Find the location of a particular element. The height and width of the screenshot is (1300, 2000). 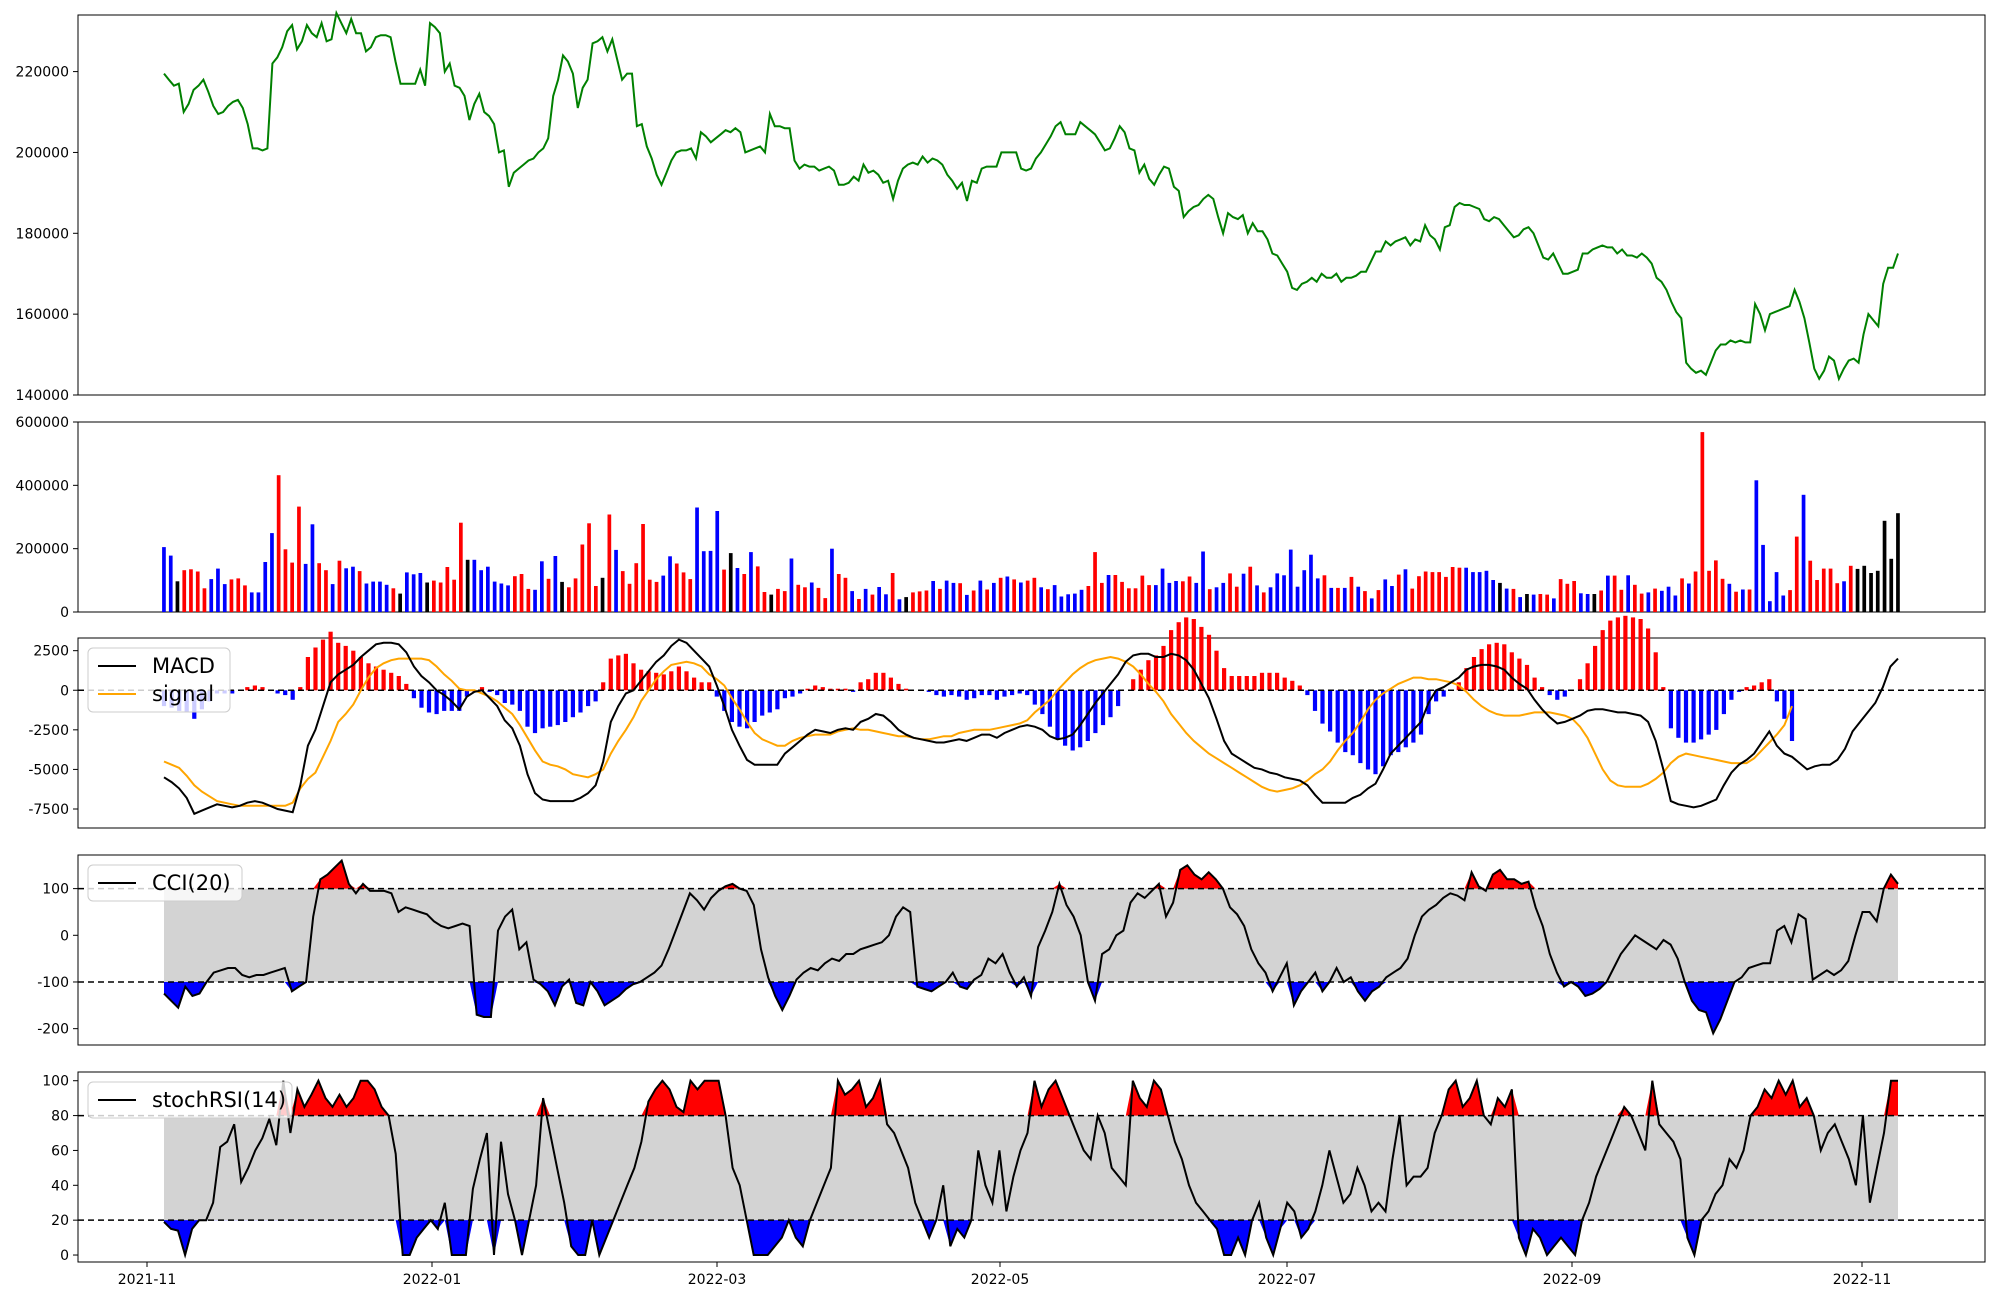

legend-box is located at coordinates (165, 883).